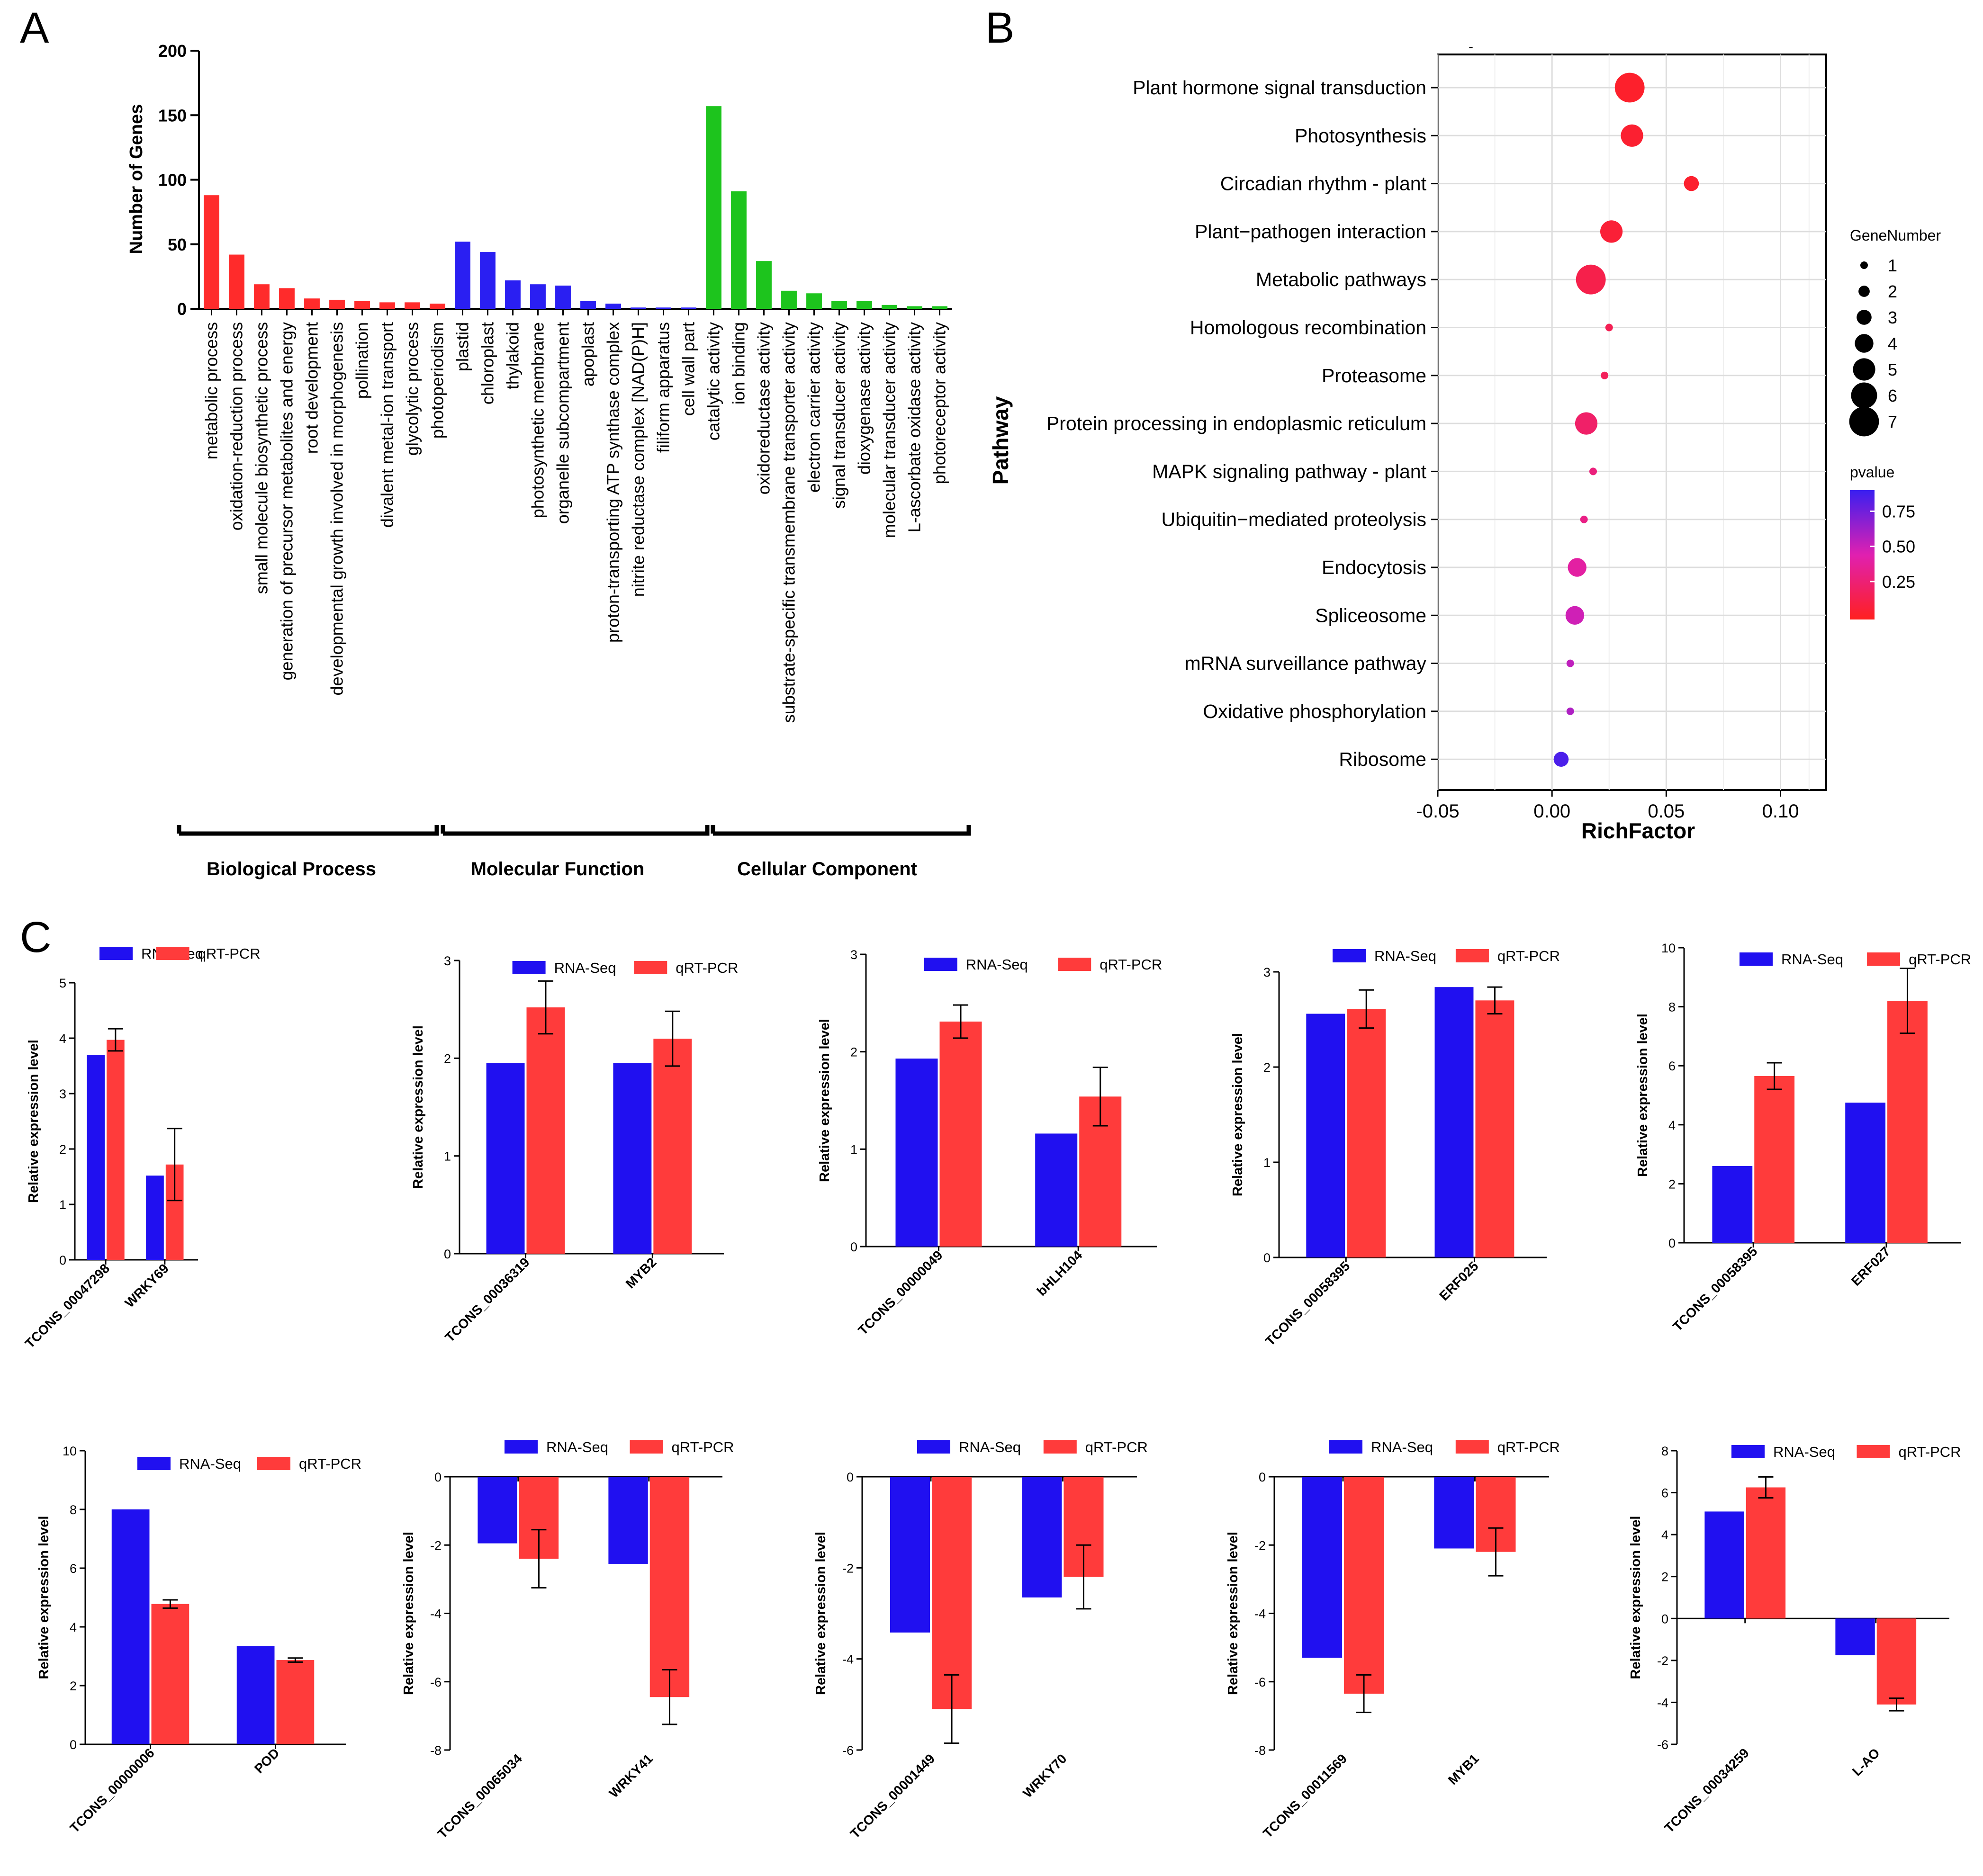 The height and width of the screenshot is (1876, 1983). What do you see at coordinates (1293, 519) in the screenshot?
I see `panel-b-pathway-label: Ubiquitin−mediated proteolysis` at bounding box center [1293, 519].